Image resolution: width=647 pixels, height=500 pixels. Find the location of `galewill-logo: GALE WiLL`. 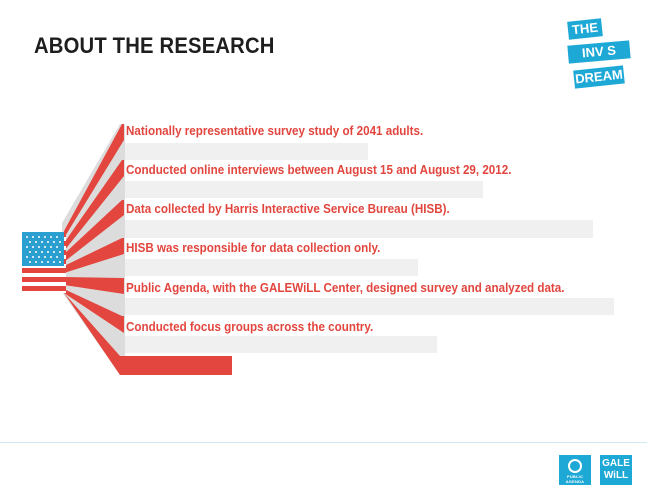

galewill-logo: GALE WiLL is located at coordinates (616, 470).